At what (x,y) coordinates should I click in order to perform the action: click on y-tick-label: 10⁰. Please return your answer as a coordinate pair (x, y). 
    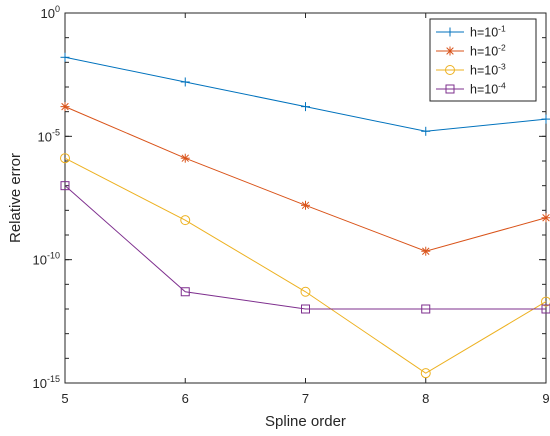
    Looking at the image, I should click on (50, 12).